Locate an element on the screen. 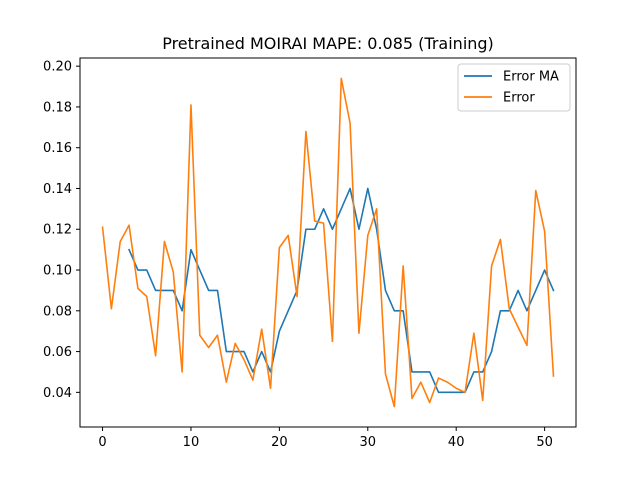 This screenshot has width=640, height=480. y-tick-label: 0.06 is located at coordinates (57, 352).